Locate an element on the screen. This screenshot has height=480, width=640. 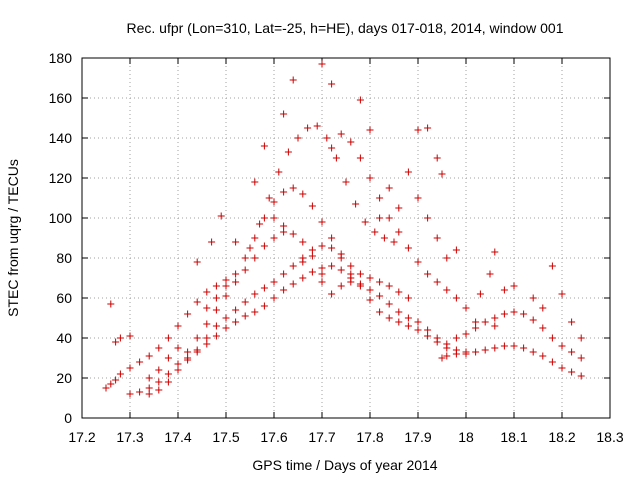
y-tick-label: 80 is located at coordinates (64, 258).